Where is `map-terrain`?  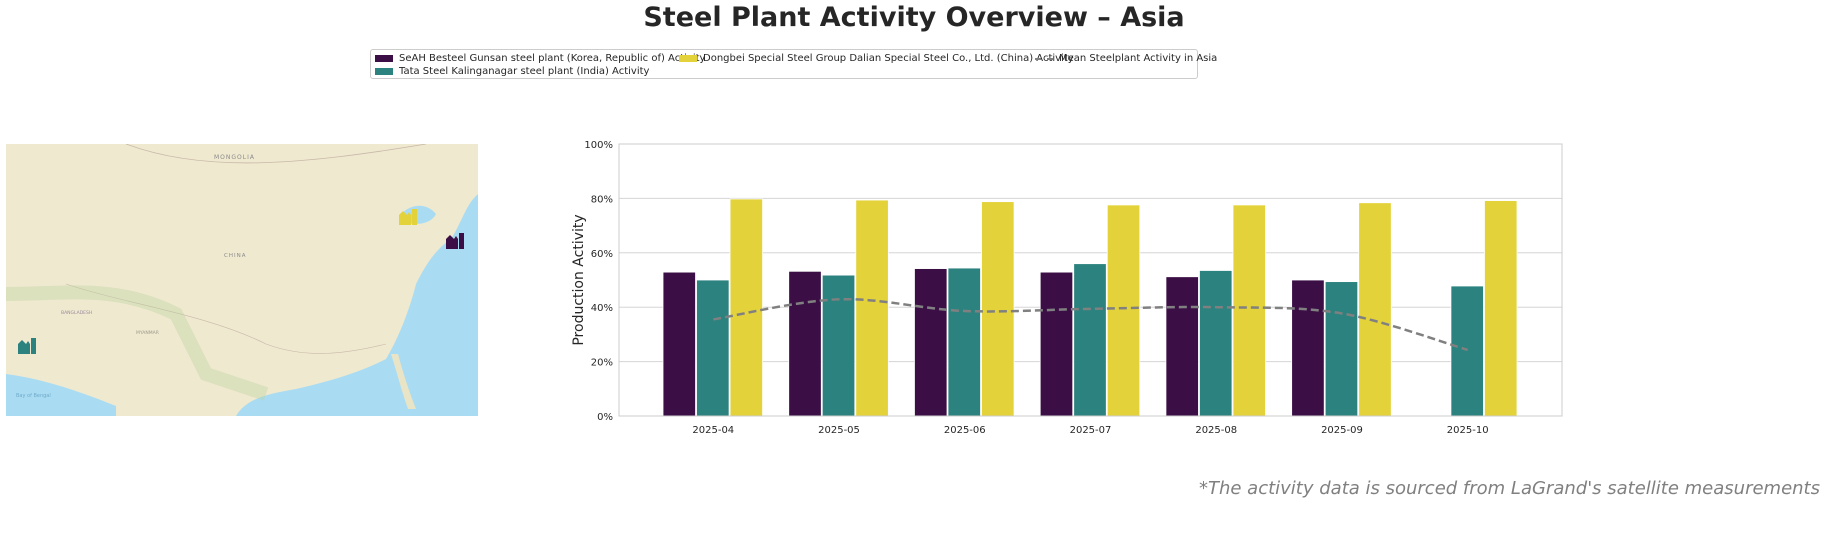
map-terrain is located at coordinates (137, 343).